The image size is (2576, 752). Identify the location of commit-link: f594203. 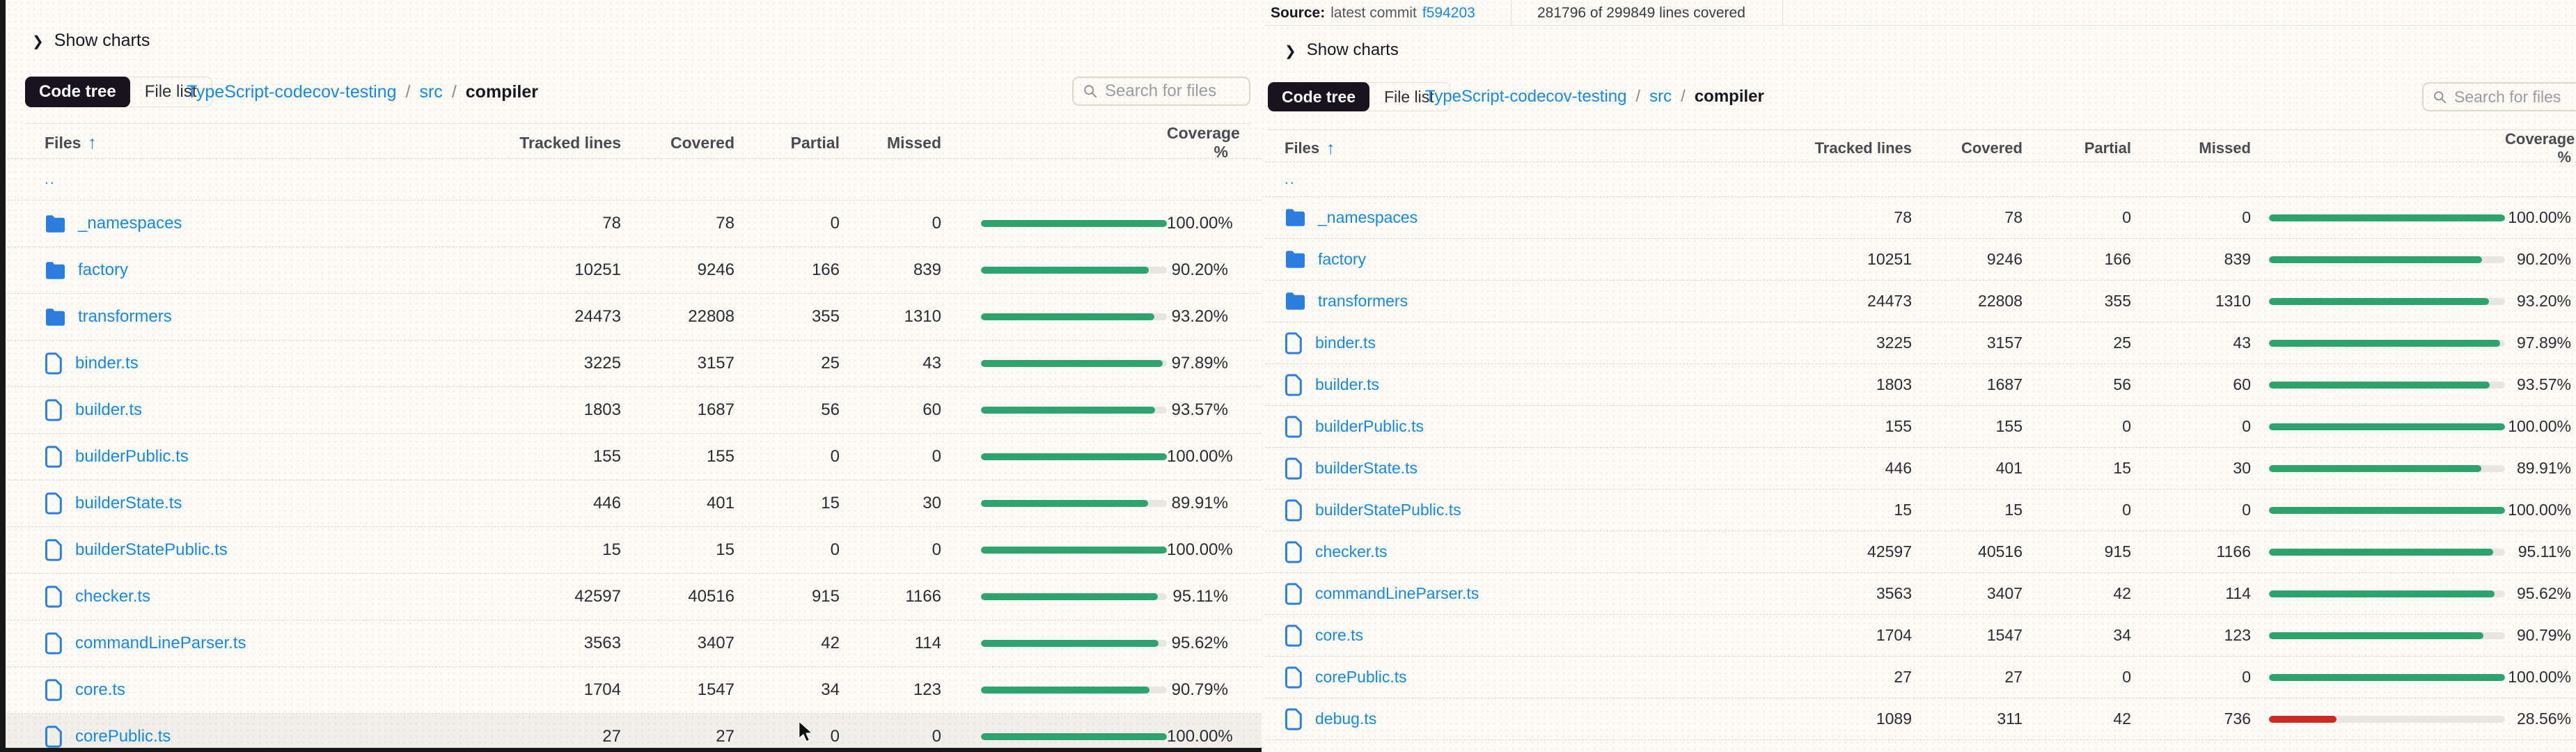
(1448, 13).